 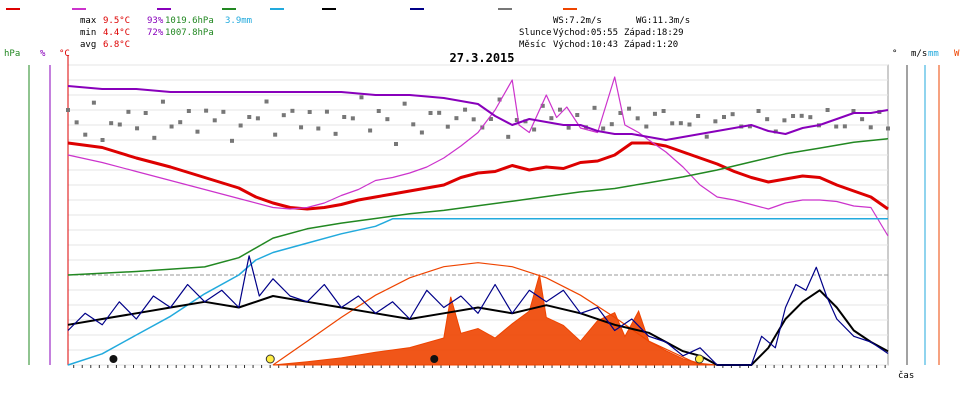 I want to click on stat-min-temp: 4.4°C, so click(x=116, y=33).